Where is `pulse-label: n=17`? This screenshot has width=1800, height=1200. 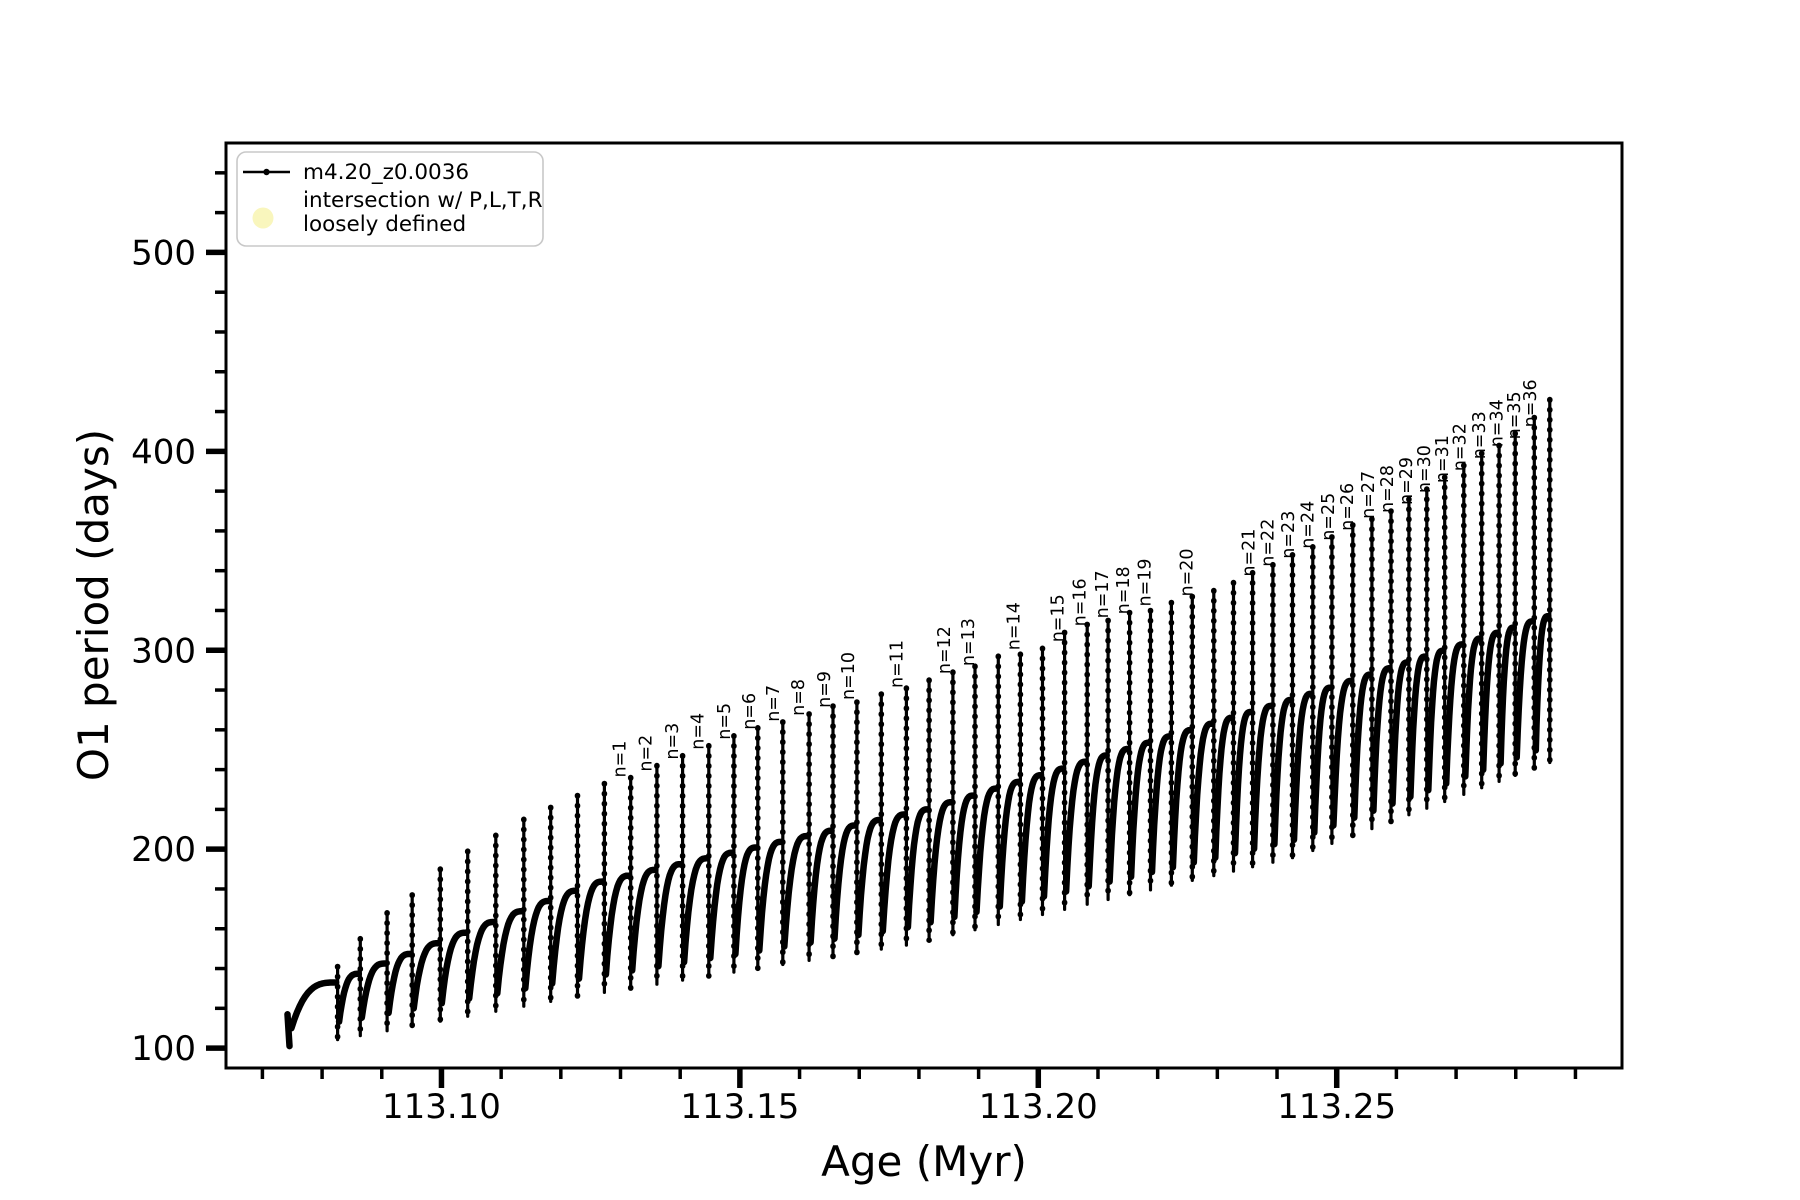
pulse-label: n=17 is located at coordinates (1103, 594).